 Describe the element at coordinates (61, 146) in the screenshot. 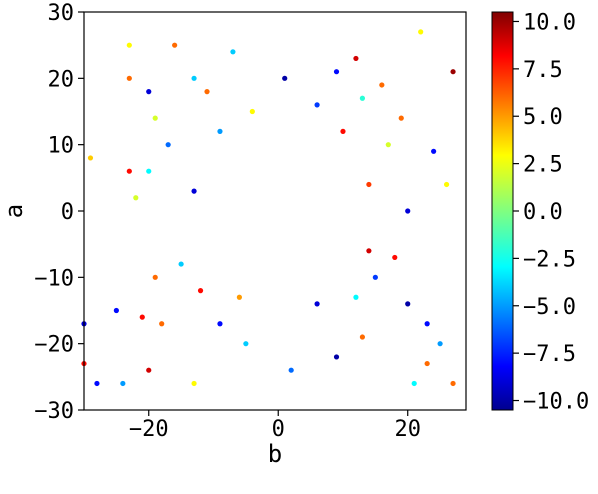

I see `y-tick-label: 10` at that location.